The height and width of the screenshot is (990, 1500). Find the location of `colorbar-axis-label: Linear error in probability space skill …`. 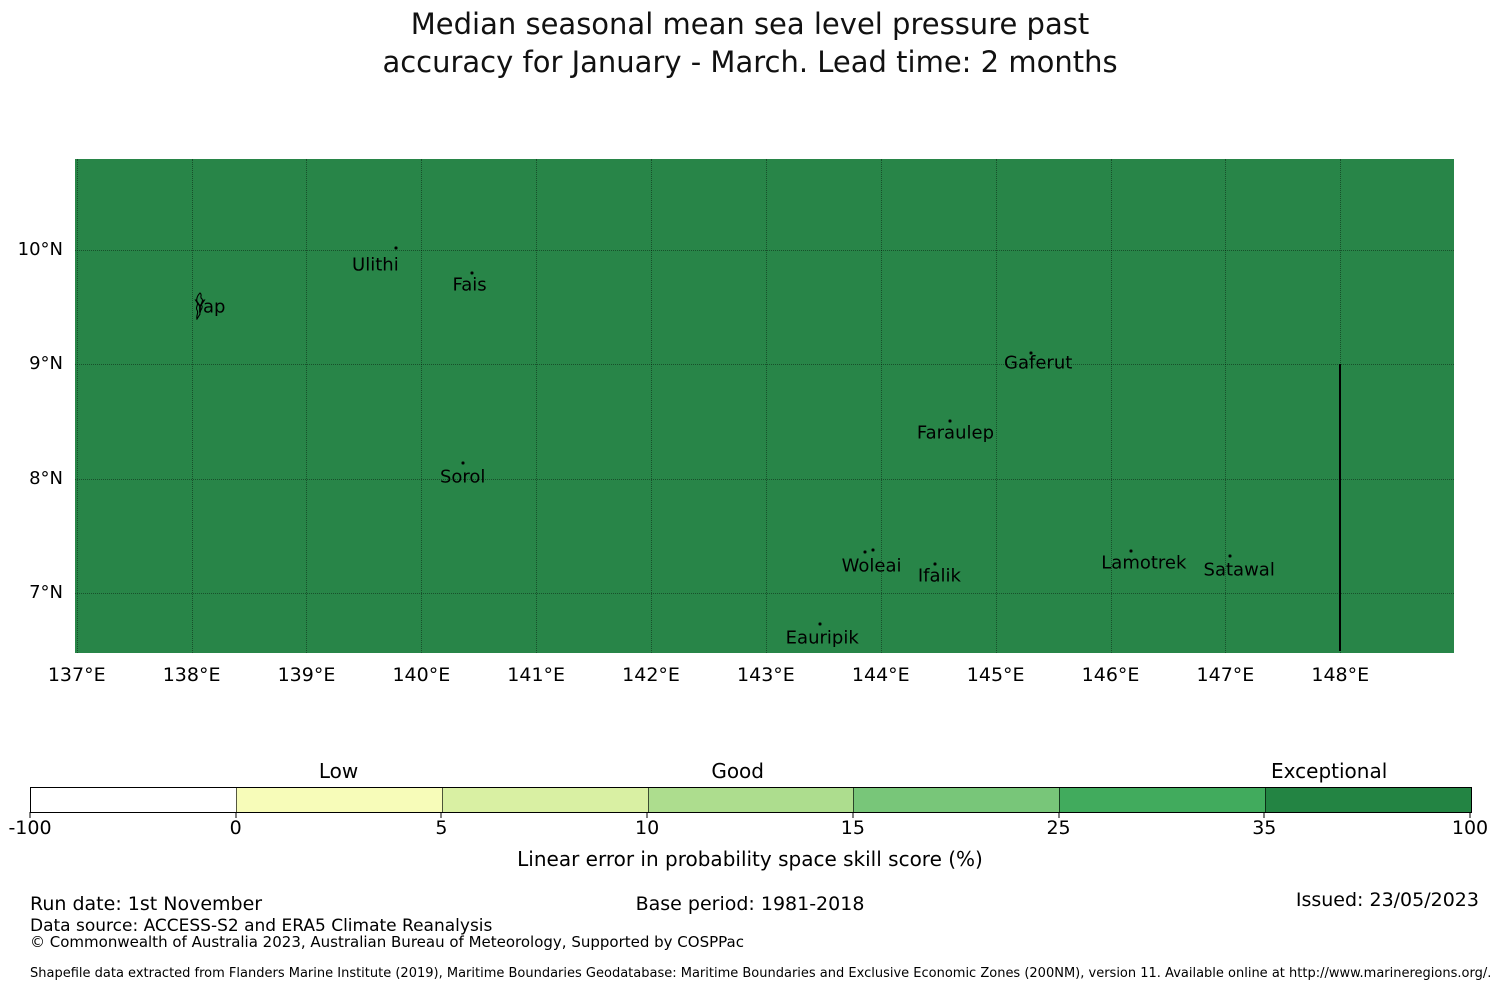

colorbar-axis-label: Linear error in probability space skill … is located at coordinates (750, 859).